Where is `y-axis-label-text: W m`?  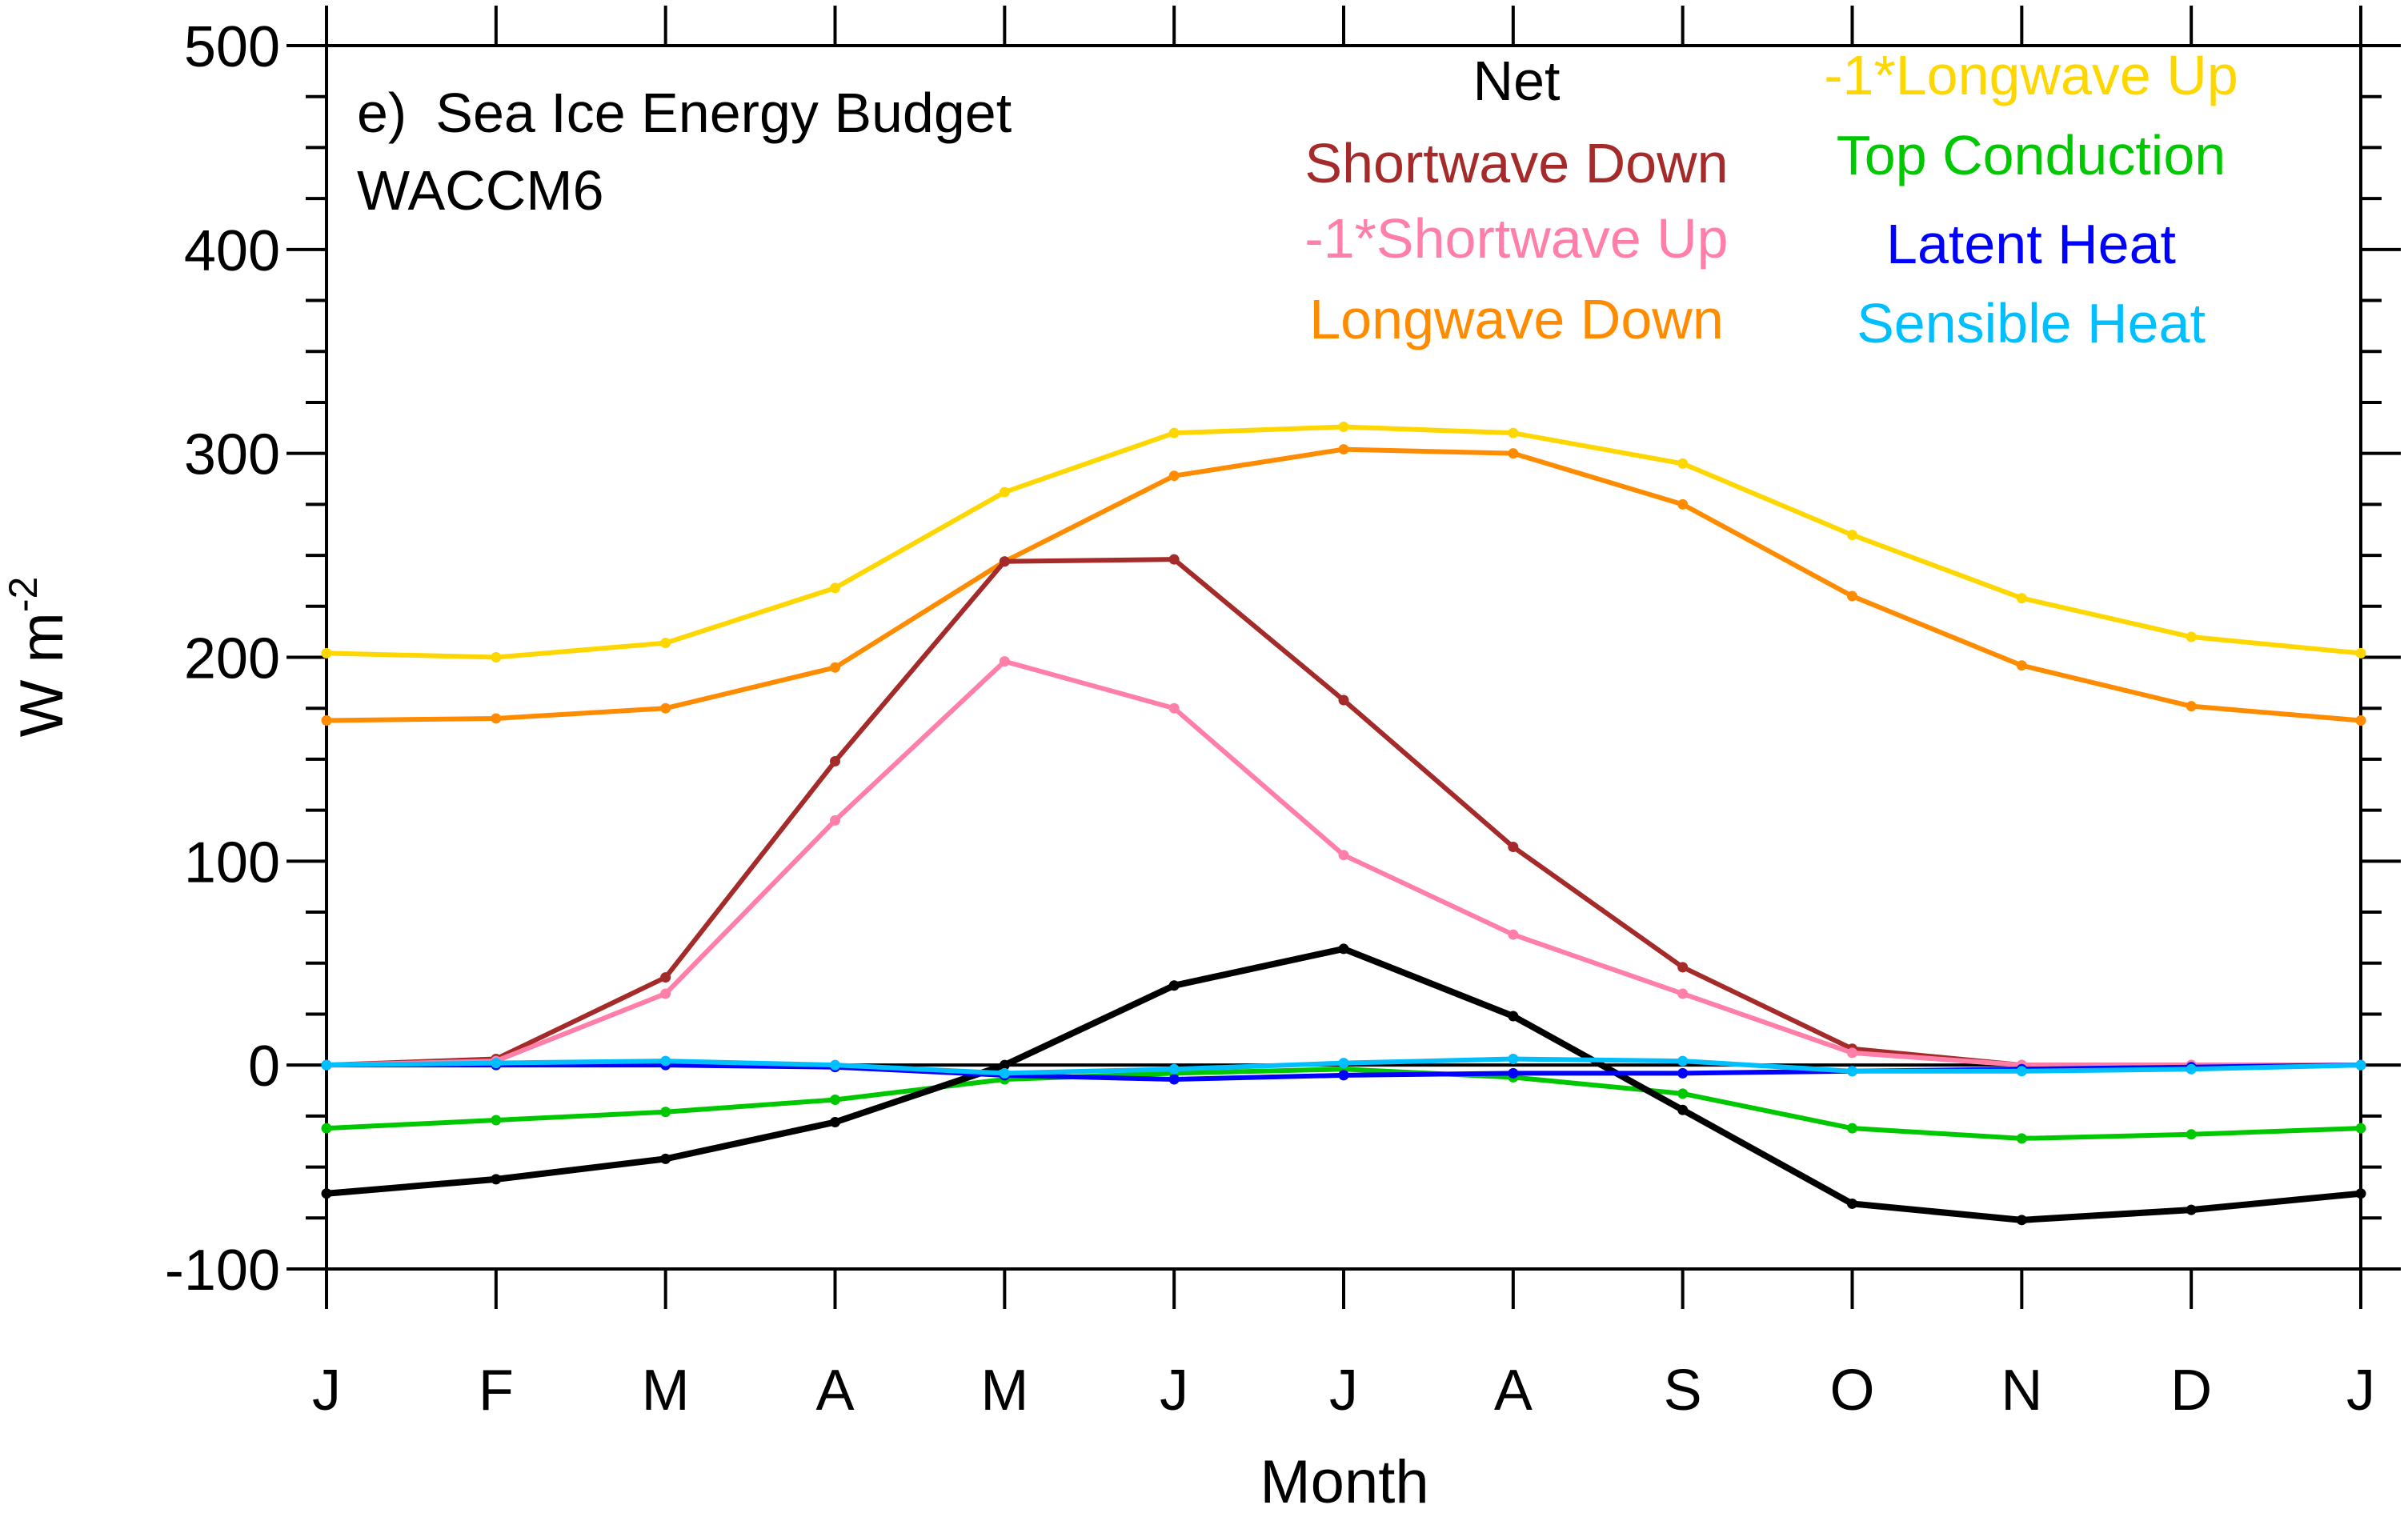 y-axis-label-text: W m is located at coordinates (42, 674).